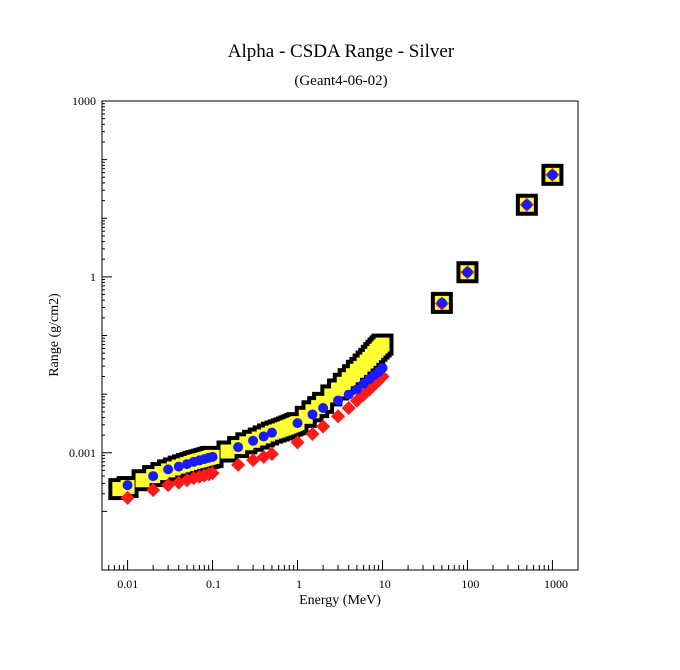 The height and width of the screenshot is (670, 680). I want to click on x-tick-label-4: 100, so click(470, 584).